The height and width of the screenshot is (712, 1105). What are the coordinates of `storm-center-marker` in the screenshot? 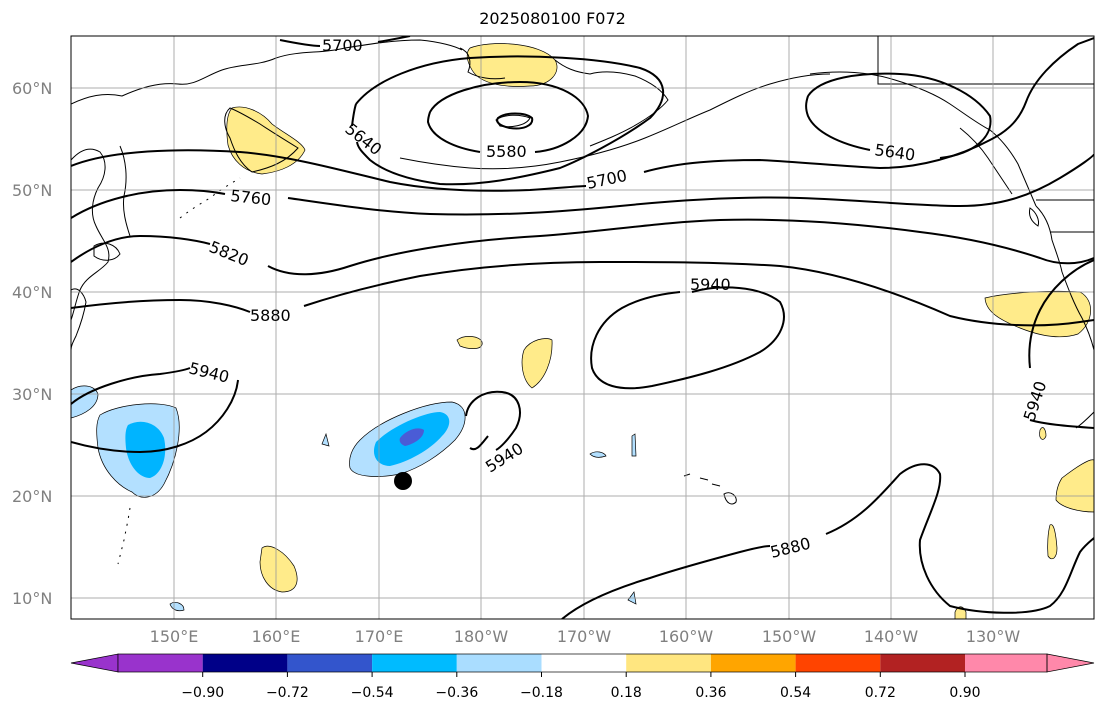 It's located at (403, 481).